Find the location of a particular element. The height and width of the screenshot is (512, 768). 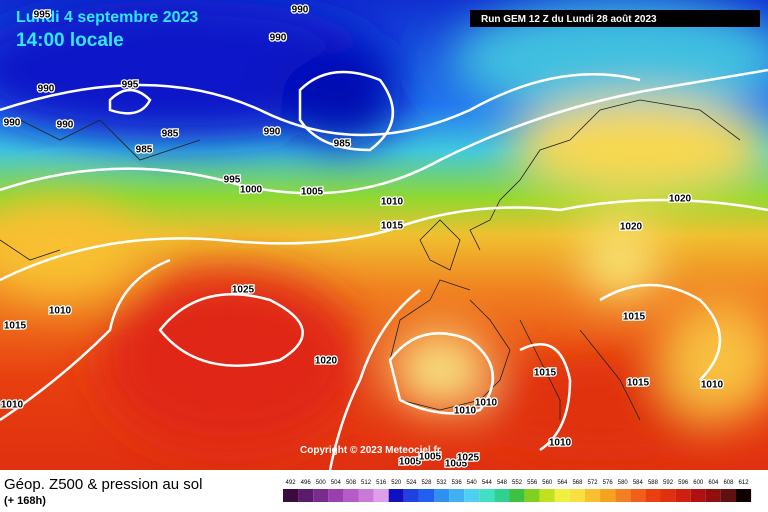

scale-label: 544 is located at coordinates (487, 483).